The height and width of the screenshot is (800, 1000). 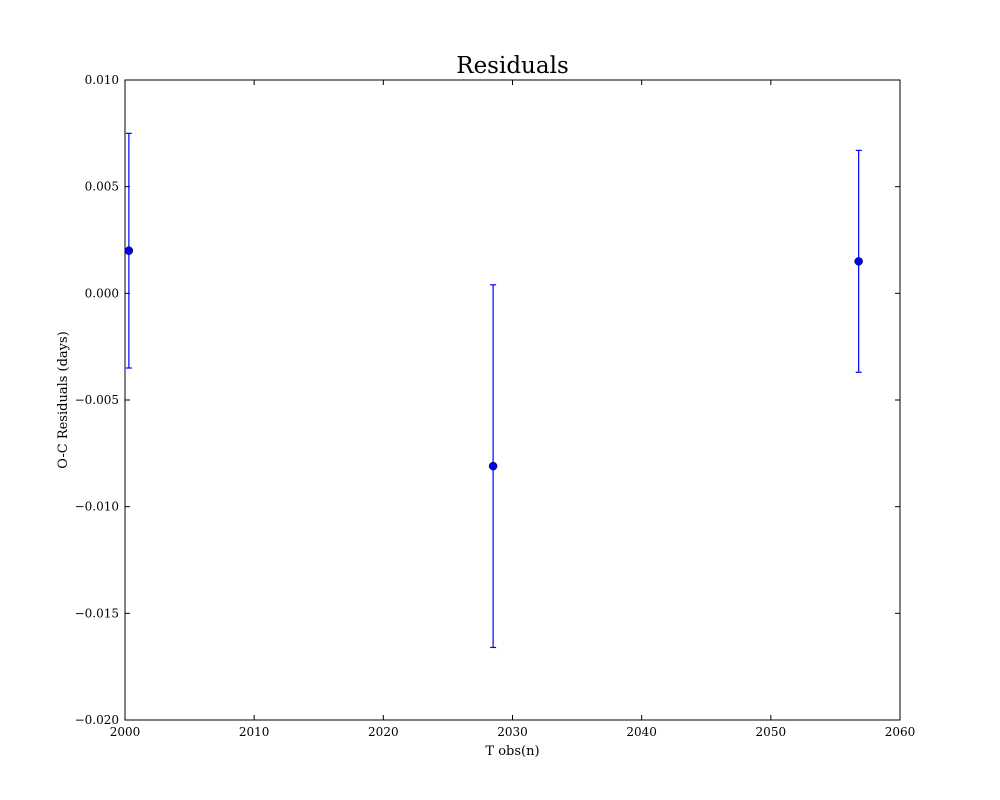 What do you see at coordinates (900, 732) in the screenshot?
I see `x-tick-label: 2060` at bounding box center [900, 732].